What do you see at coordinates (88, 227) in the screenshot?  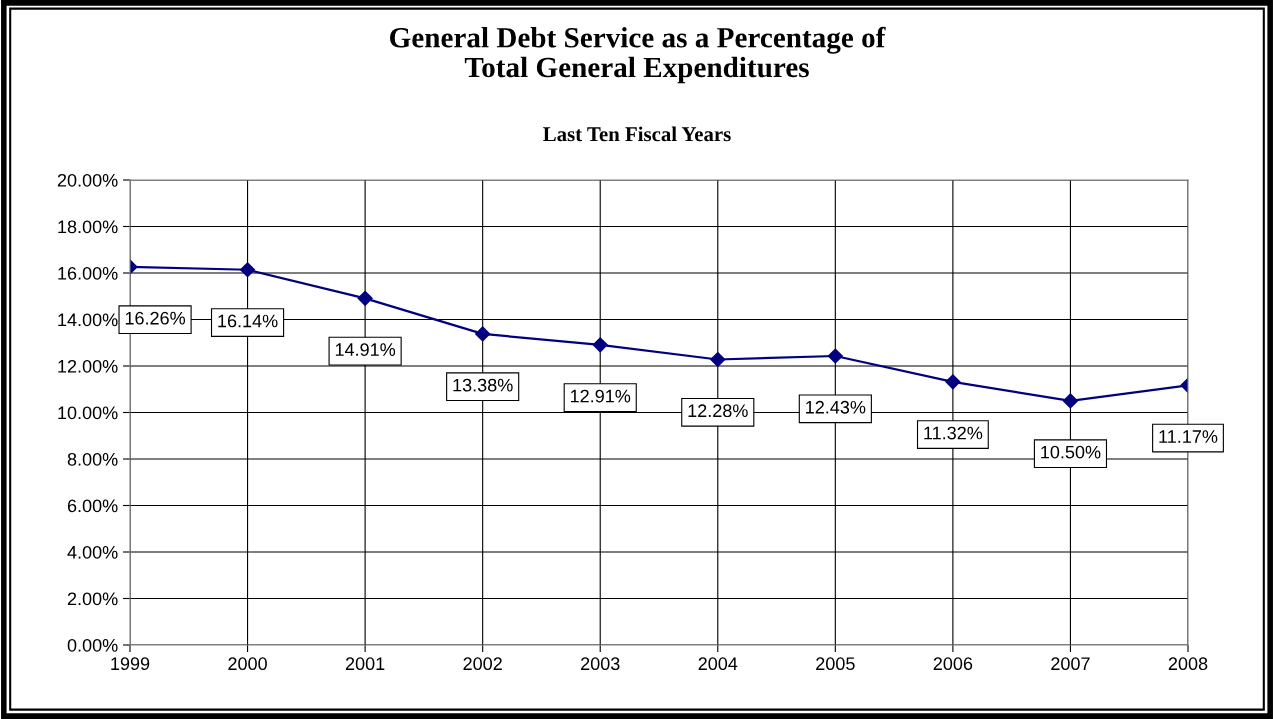 I see `y-tick-label: 18.00%` at bounding box center [88, 227].